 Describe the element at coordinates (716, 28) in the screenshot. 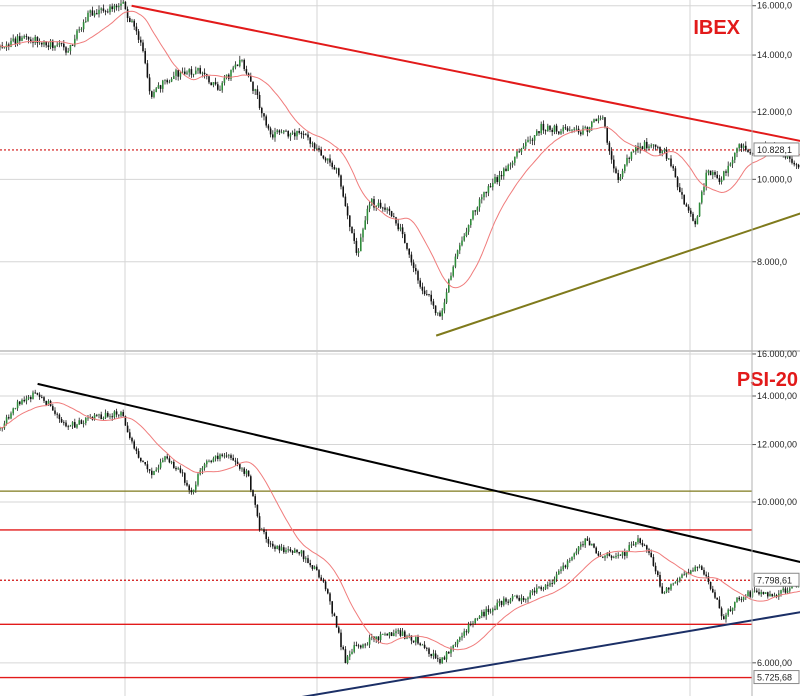

I see `ibex-title: IBEX` at that location.